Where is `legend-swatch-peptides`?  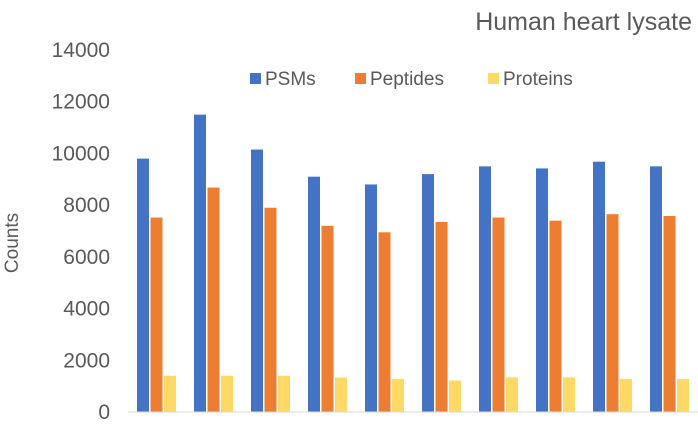 legend-swatch-peptides is located at coordinates (360, 78).